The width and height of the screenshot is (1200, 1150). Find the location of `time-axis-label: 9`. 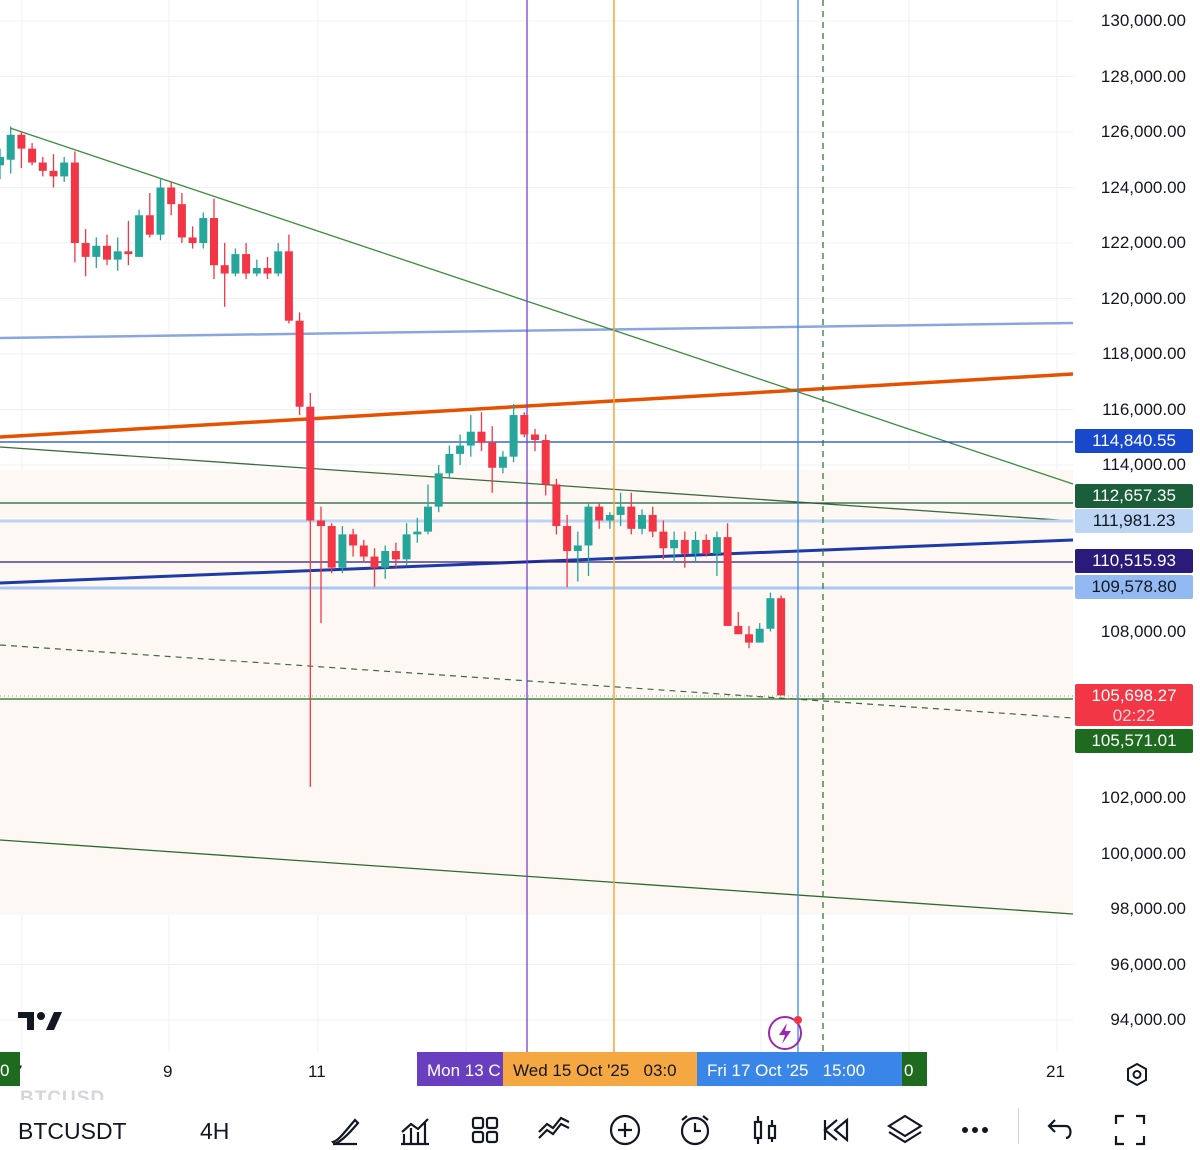

time-axis-label: 9 is located at coordinates (168, 1071).